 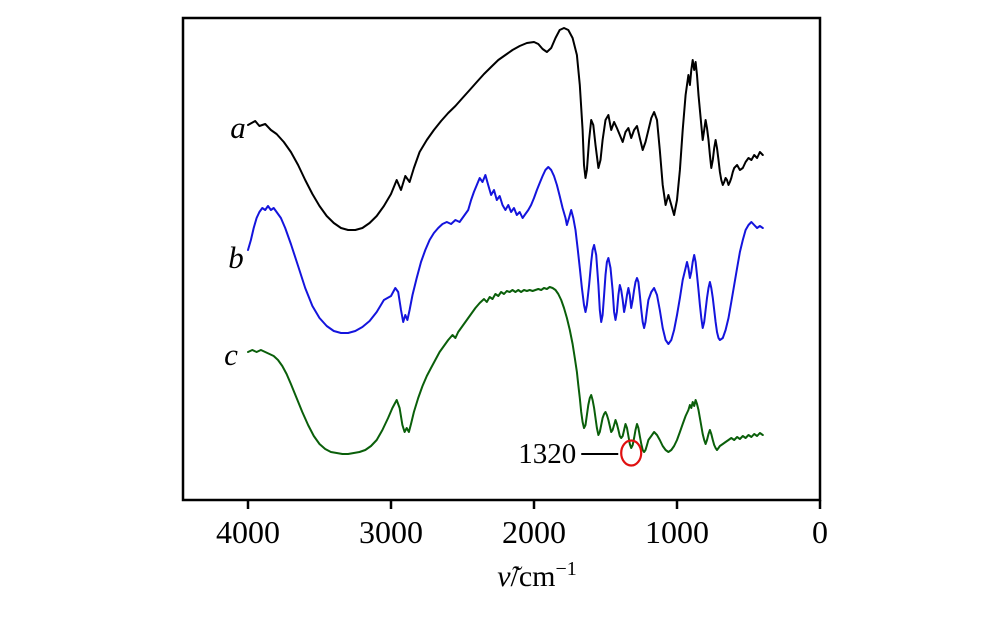 I want to click on spectrum-c, so click(x=505, y=370).